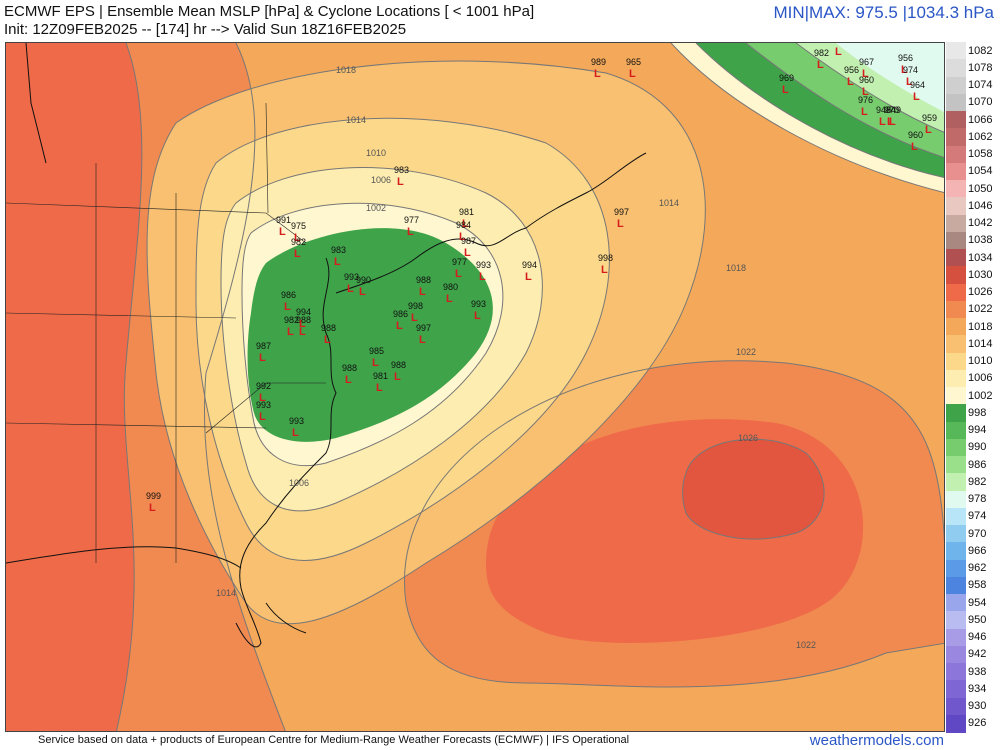  I want to click on legend-label: 950, so click(977, 619).